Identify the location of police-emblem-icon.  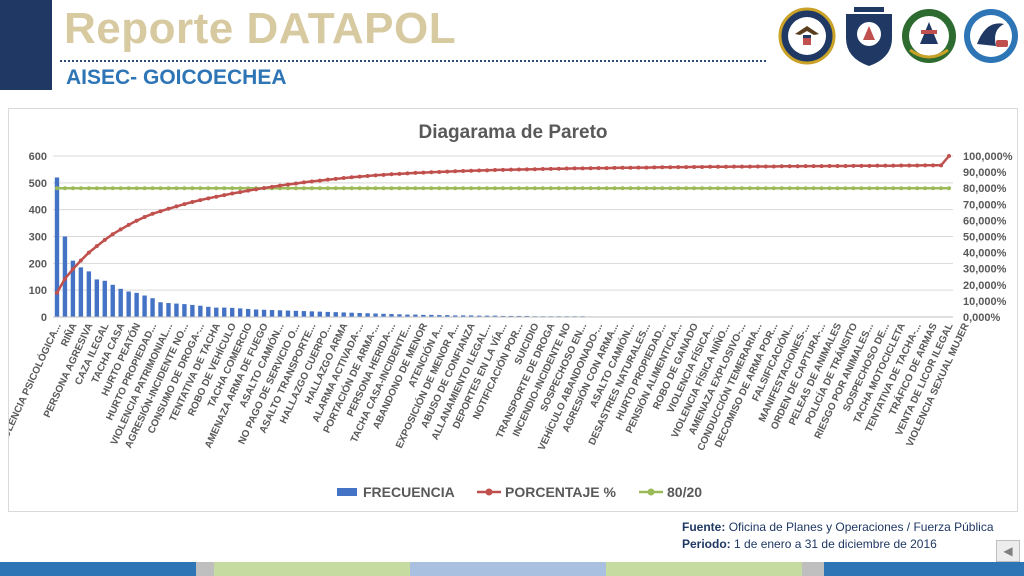
(929, 36).